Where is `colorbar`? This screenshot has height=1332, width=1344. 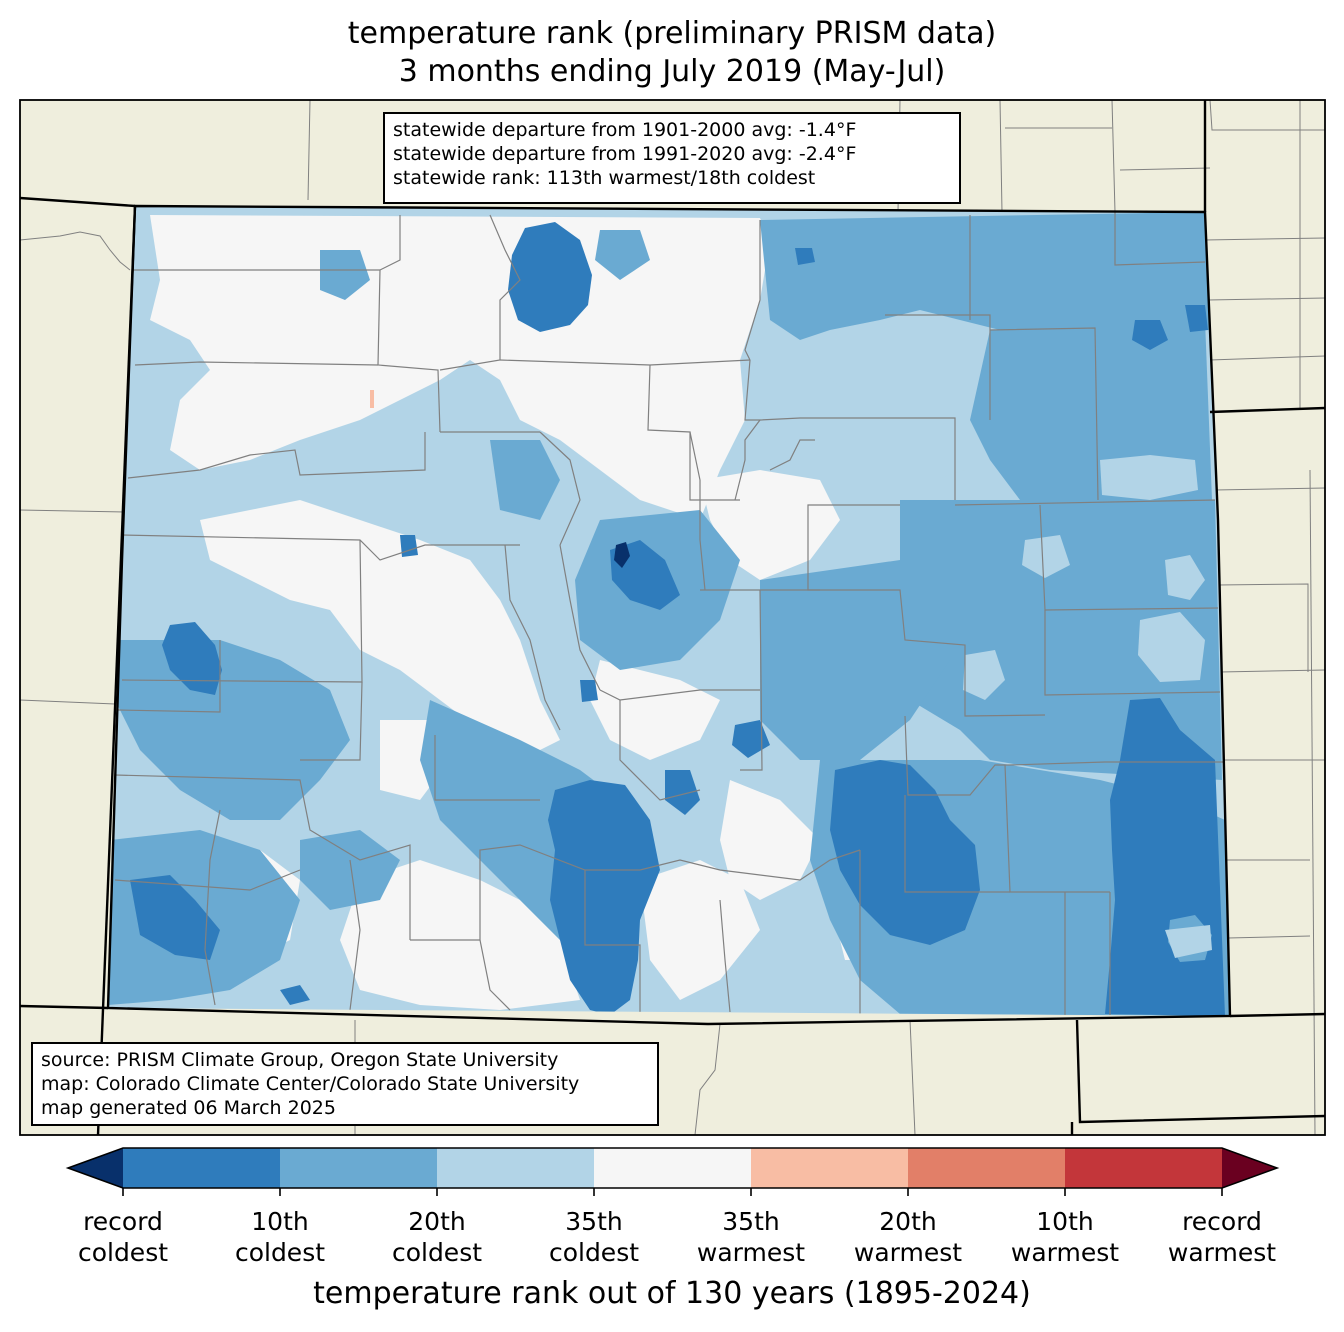
colorbar is located at coordinates (672, 1171).